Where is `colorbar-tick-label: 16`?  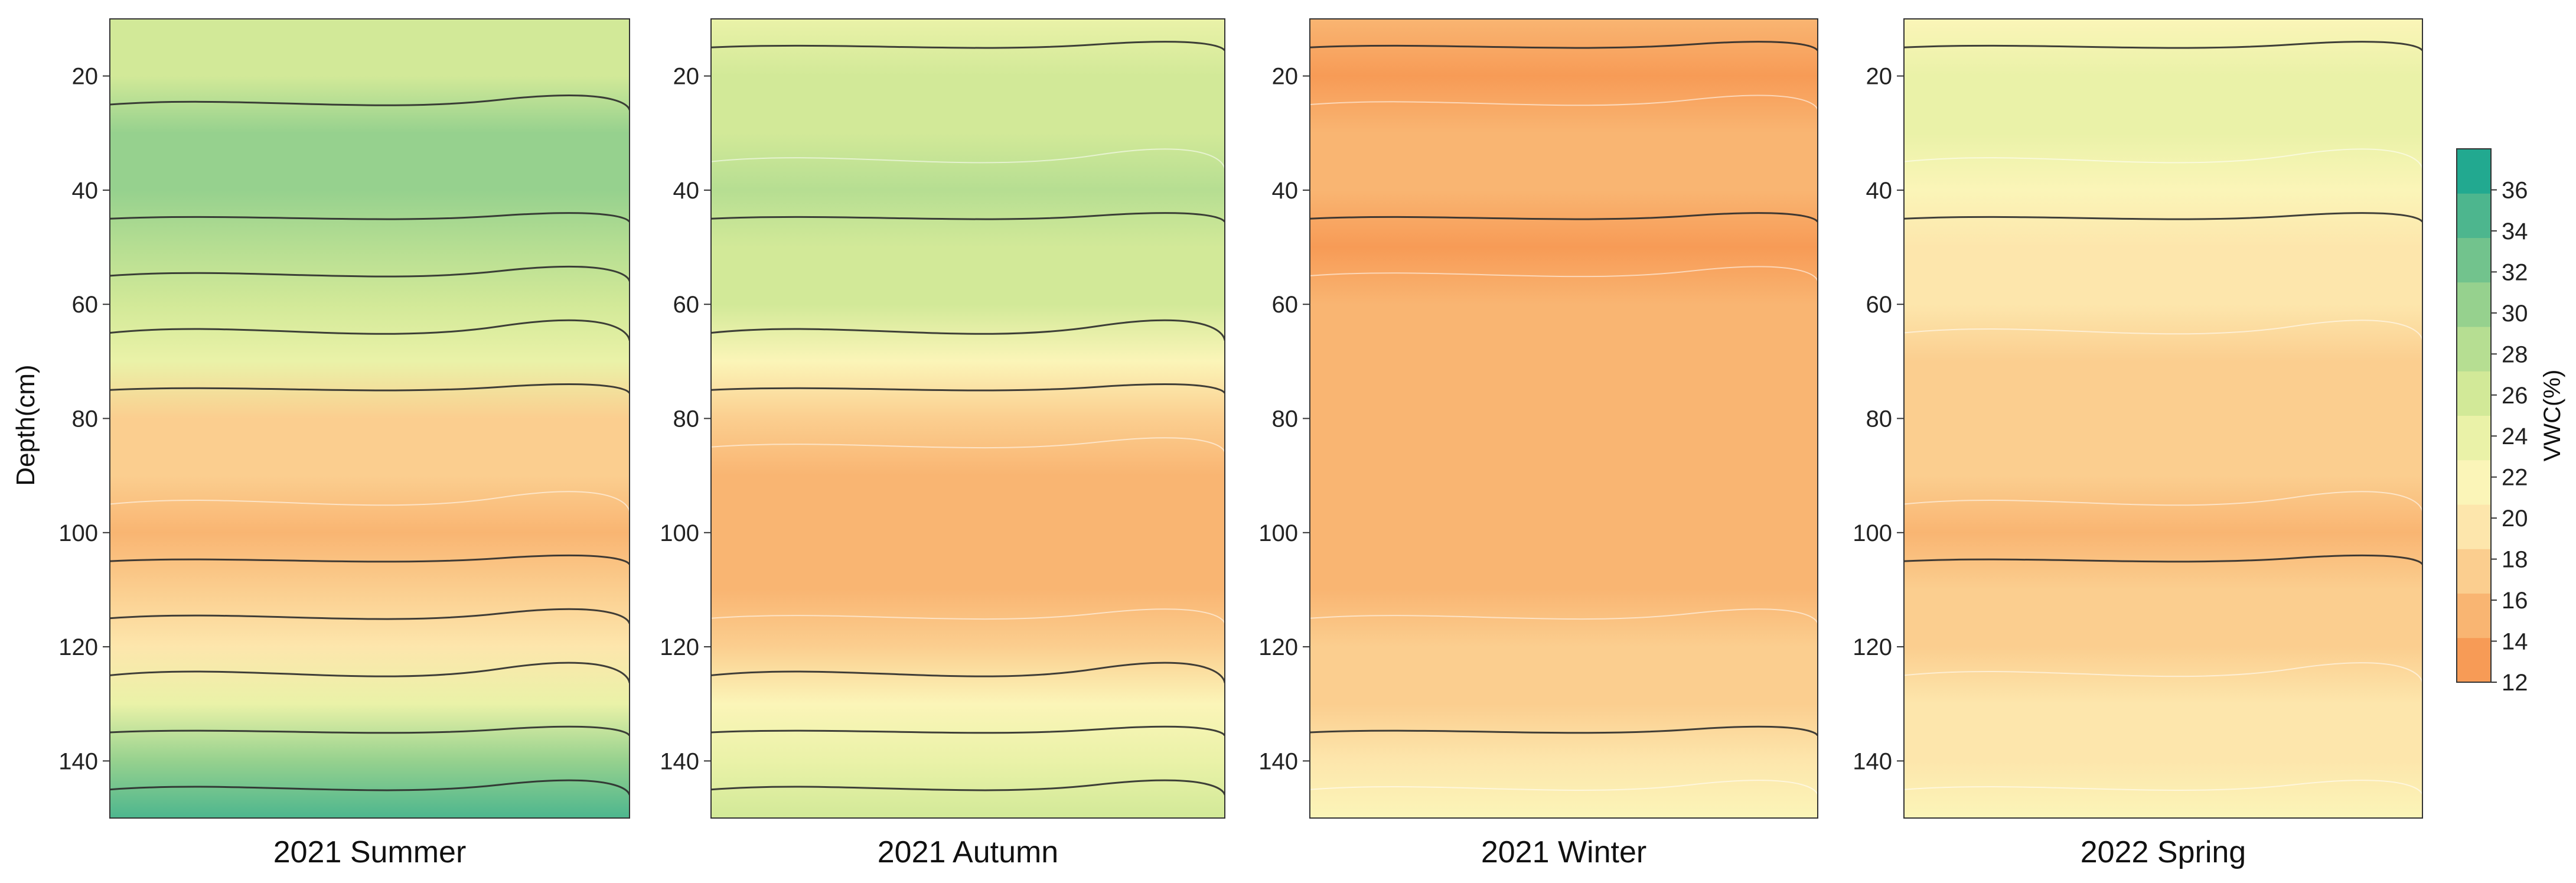
colorbar-tick-label: 16 is located at coordinates (2515, 601).